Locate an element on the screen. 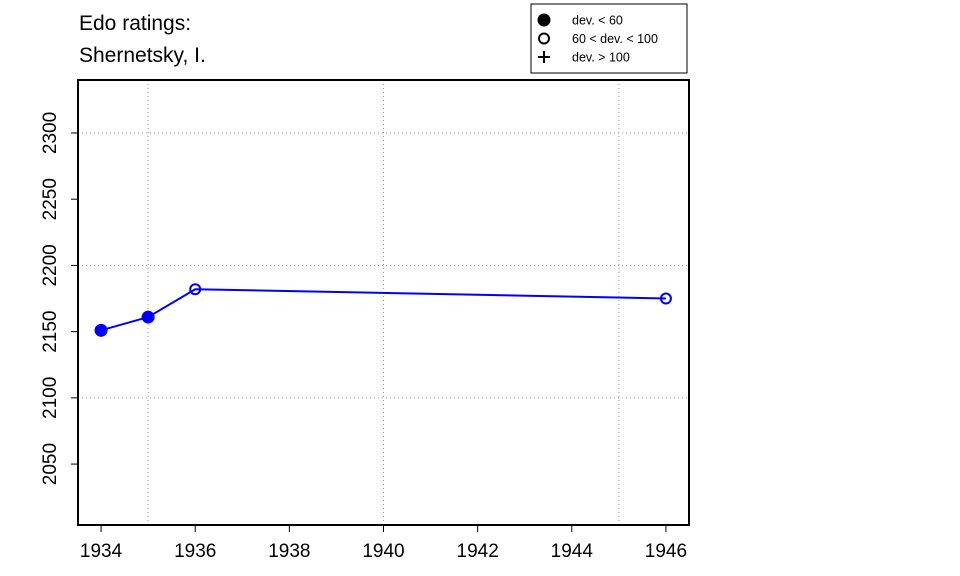  x-tick-label: 1936 is located at coordinates (195, 551).